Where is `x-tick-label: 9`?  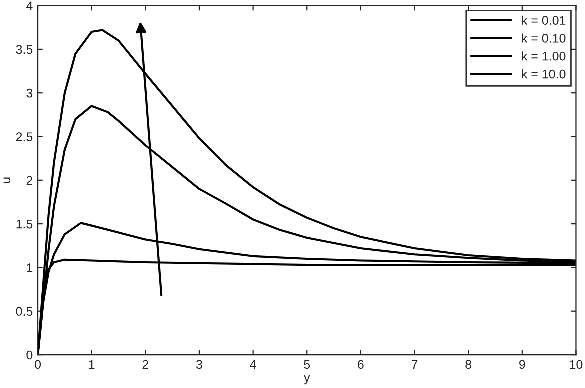 x-tick-label: 9 is located at coordinates (523, 365).